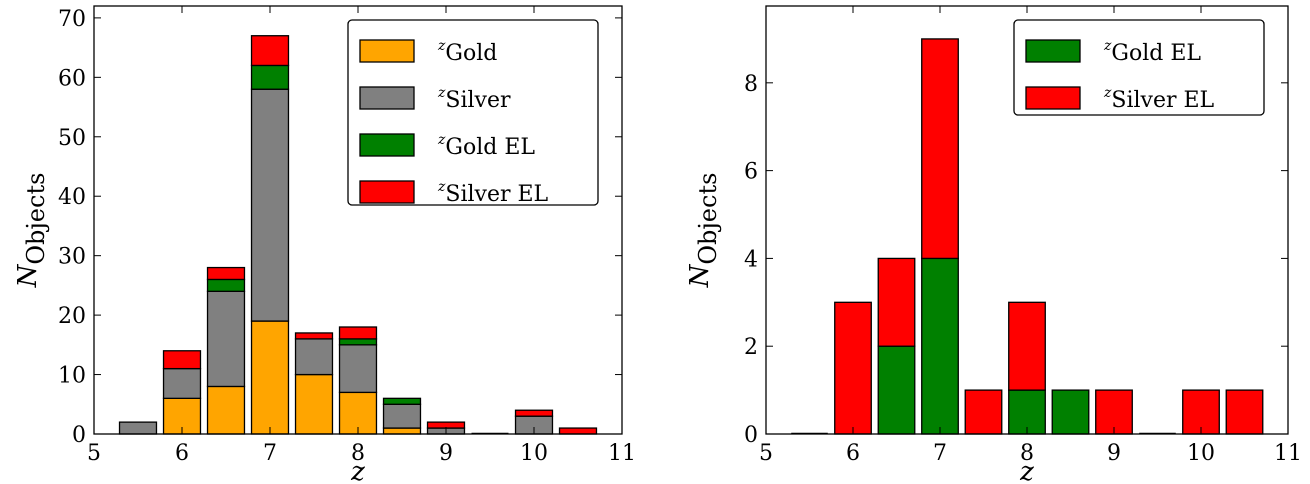 This screenshot has width=1310, height=484. I want to click on legend-label-gold: zGold, so click(467, 52).